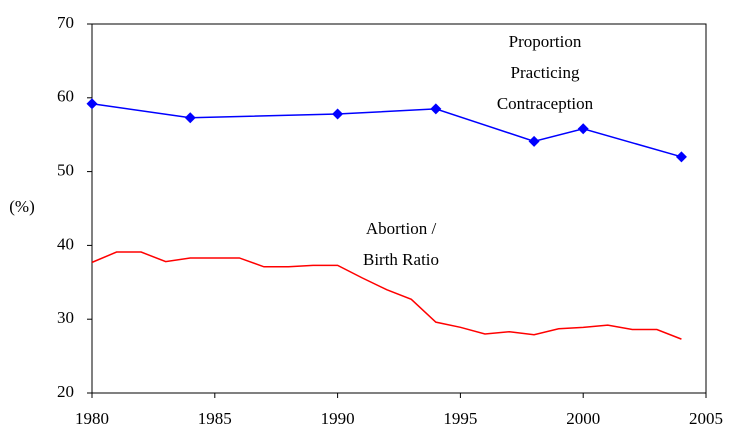 The image size is (732, 441). What do you see at coordinates (65, 22) in the screenshot?
I see `y-tick-label: 70` at bounding box center [65, 22].